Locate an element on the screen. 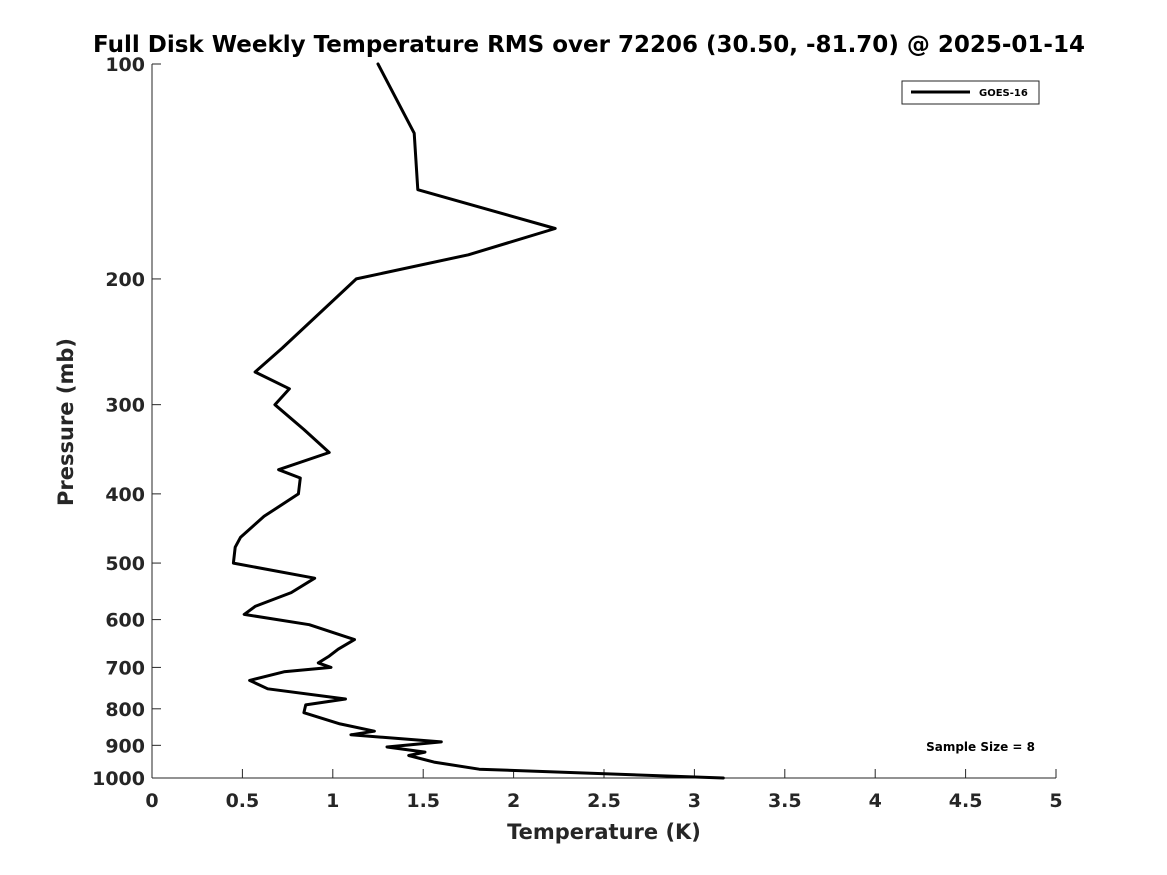  y-tick-label: 700 is located at coordinates (125, 668).